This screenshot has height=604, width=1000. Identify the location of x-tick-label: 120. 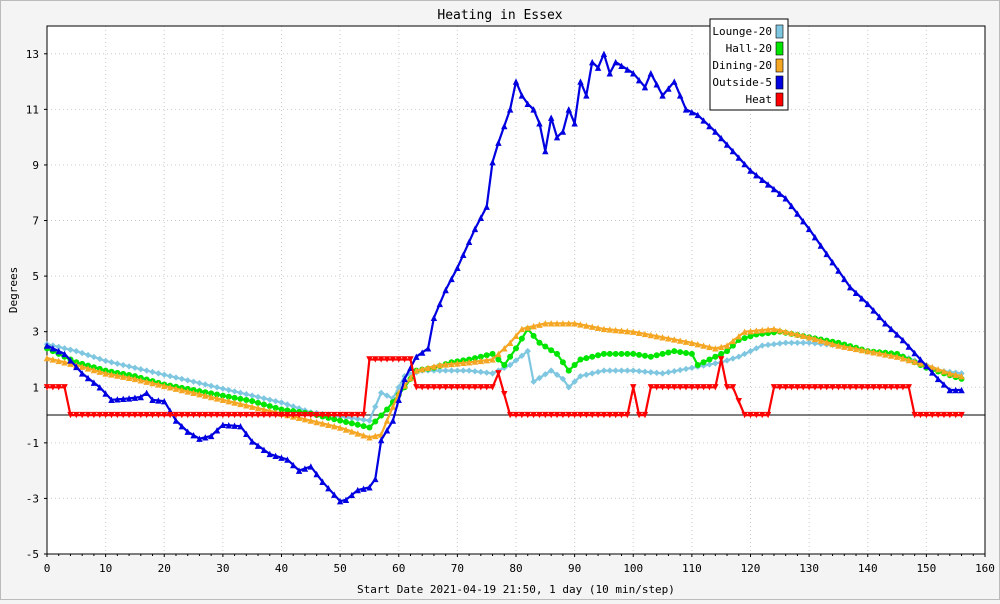
(751, 568).